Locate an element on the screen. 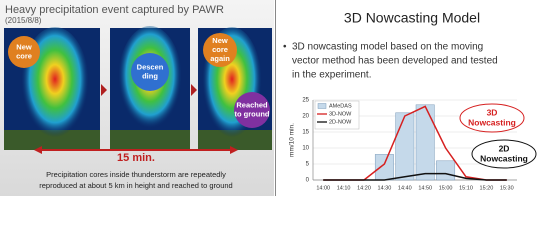 This screenshot has height=240, width=552. bubble-label: Descen is located at coordinates (150, 66).